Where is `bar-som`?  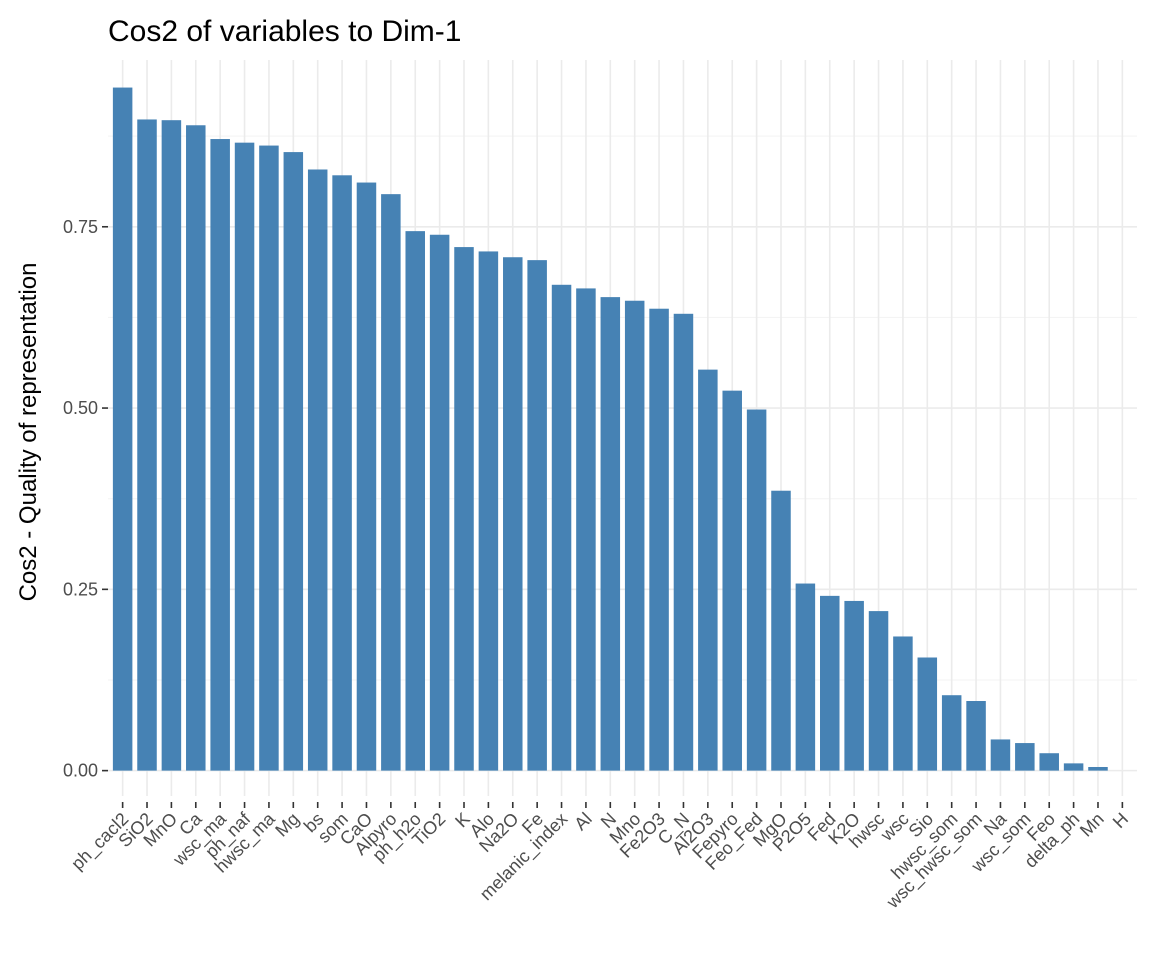
bar-som is located at coordinates (342, 473).